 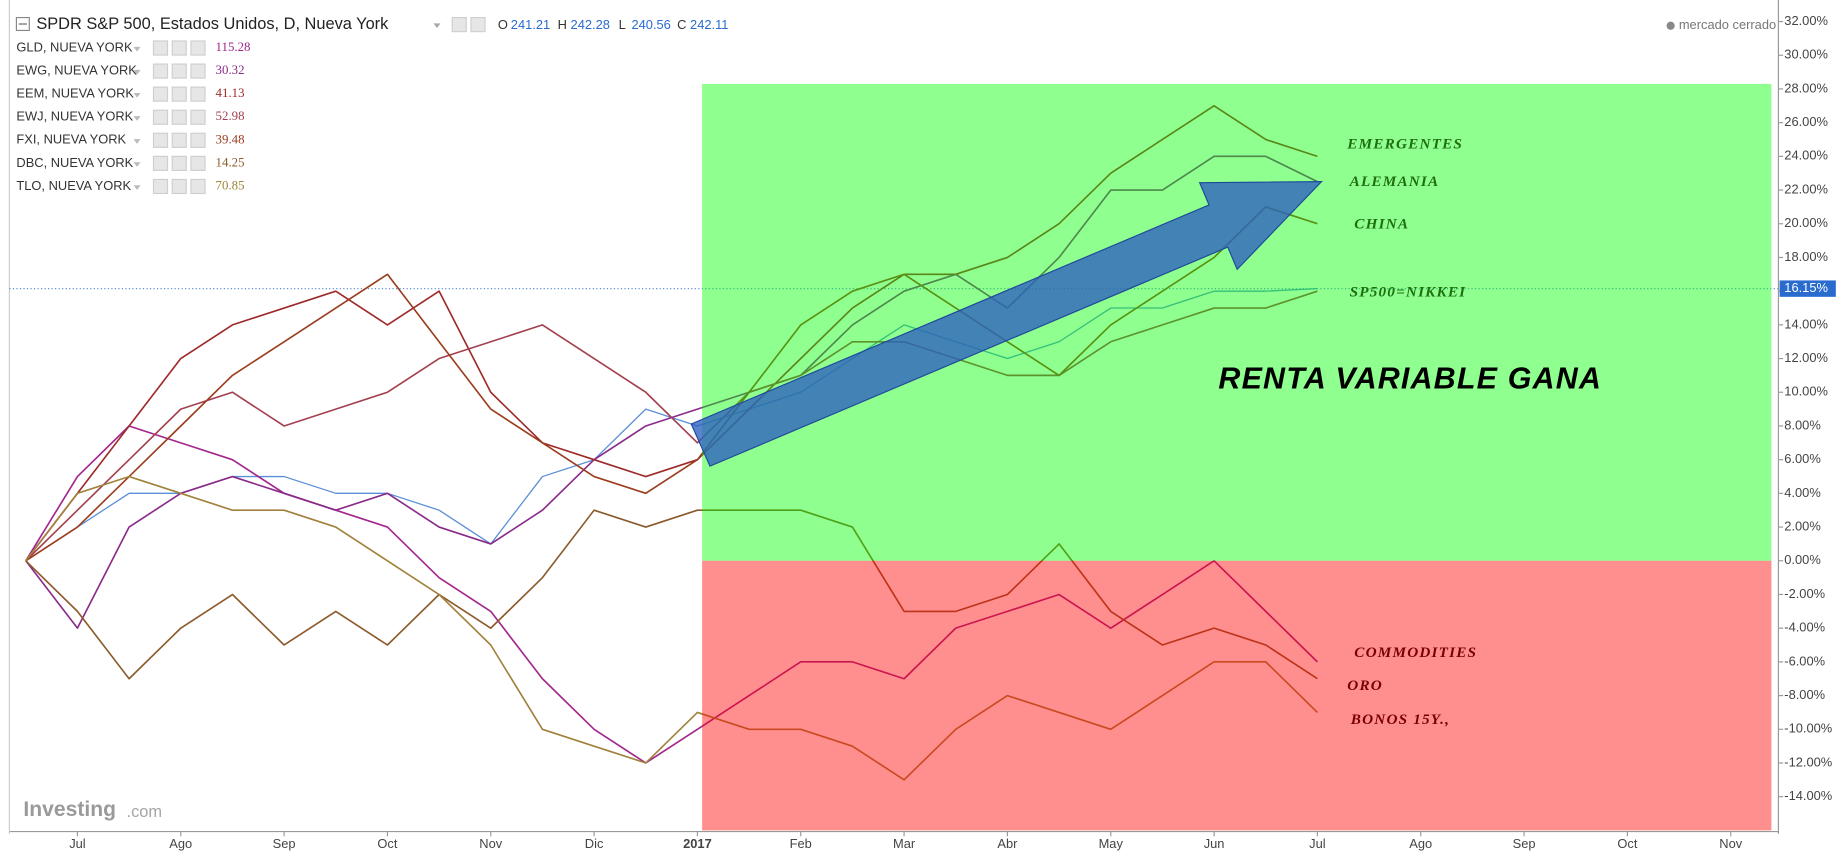 I want to click on annotation: ORO, so click(x=1365, y=685).